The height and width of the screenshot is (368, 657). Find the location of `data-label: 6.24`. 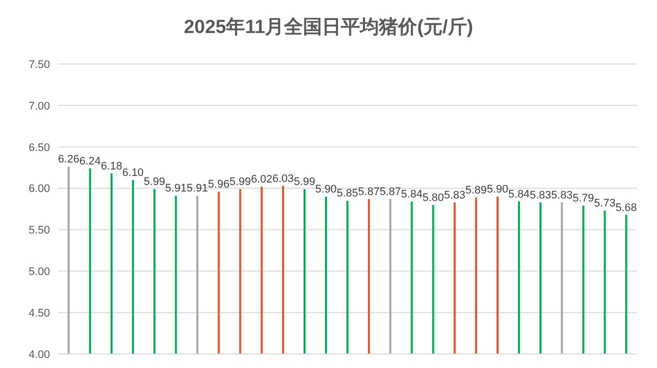

data-label: 6.24 is located at coordinates (90, 161).